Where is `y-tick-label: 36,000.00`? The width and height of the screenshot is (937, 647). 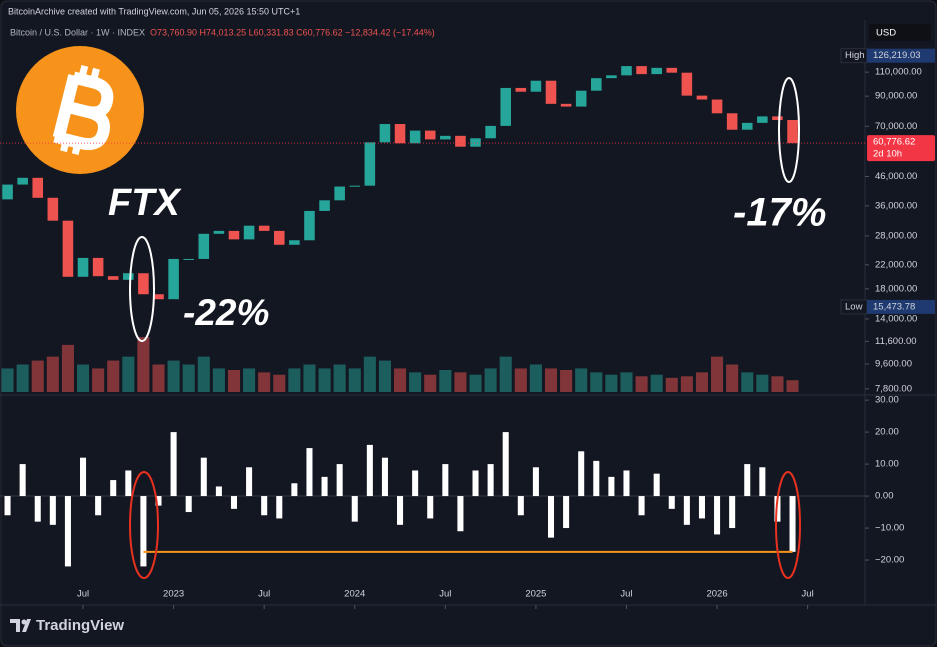 y-tick-label: 36,000.00 is located at coordinates (896, 205).